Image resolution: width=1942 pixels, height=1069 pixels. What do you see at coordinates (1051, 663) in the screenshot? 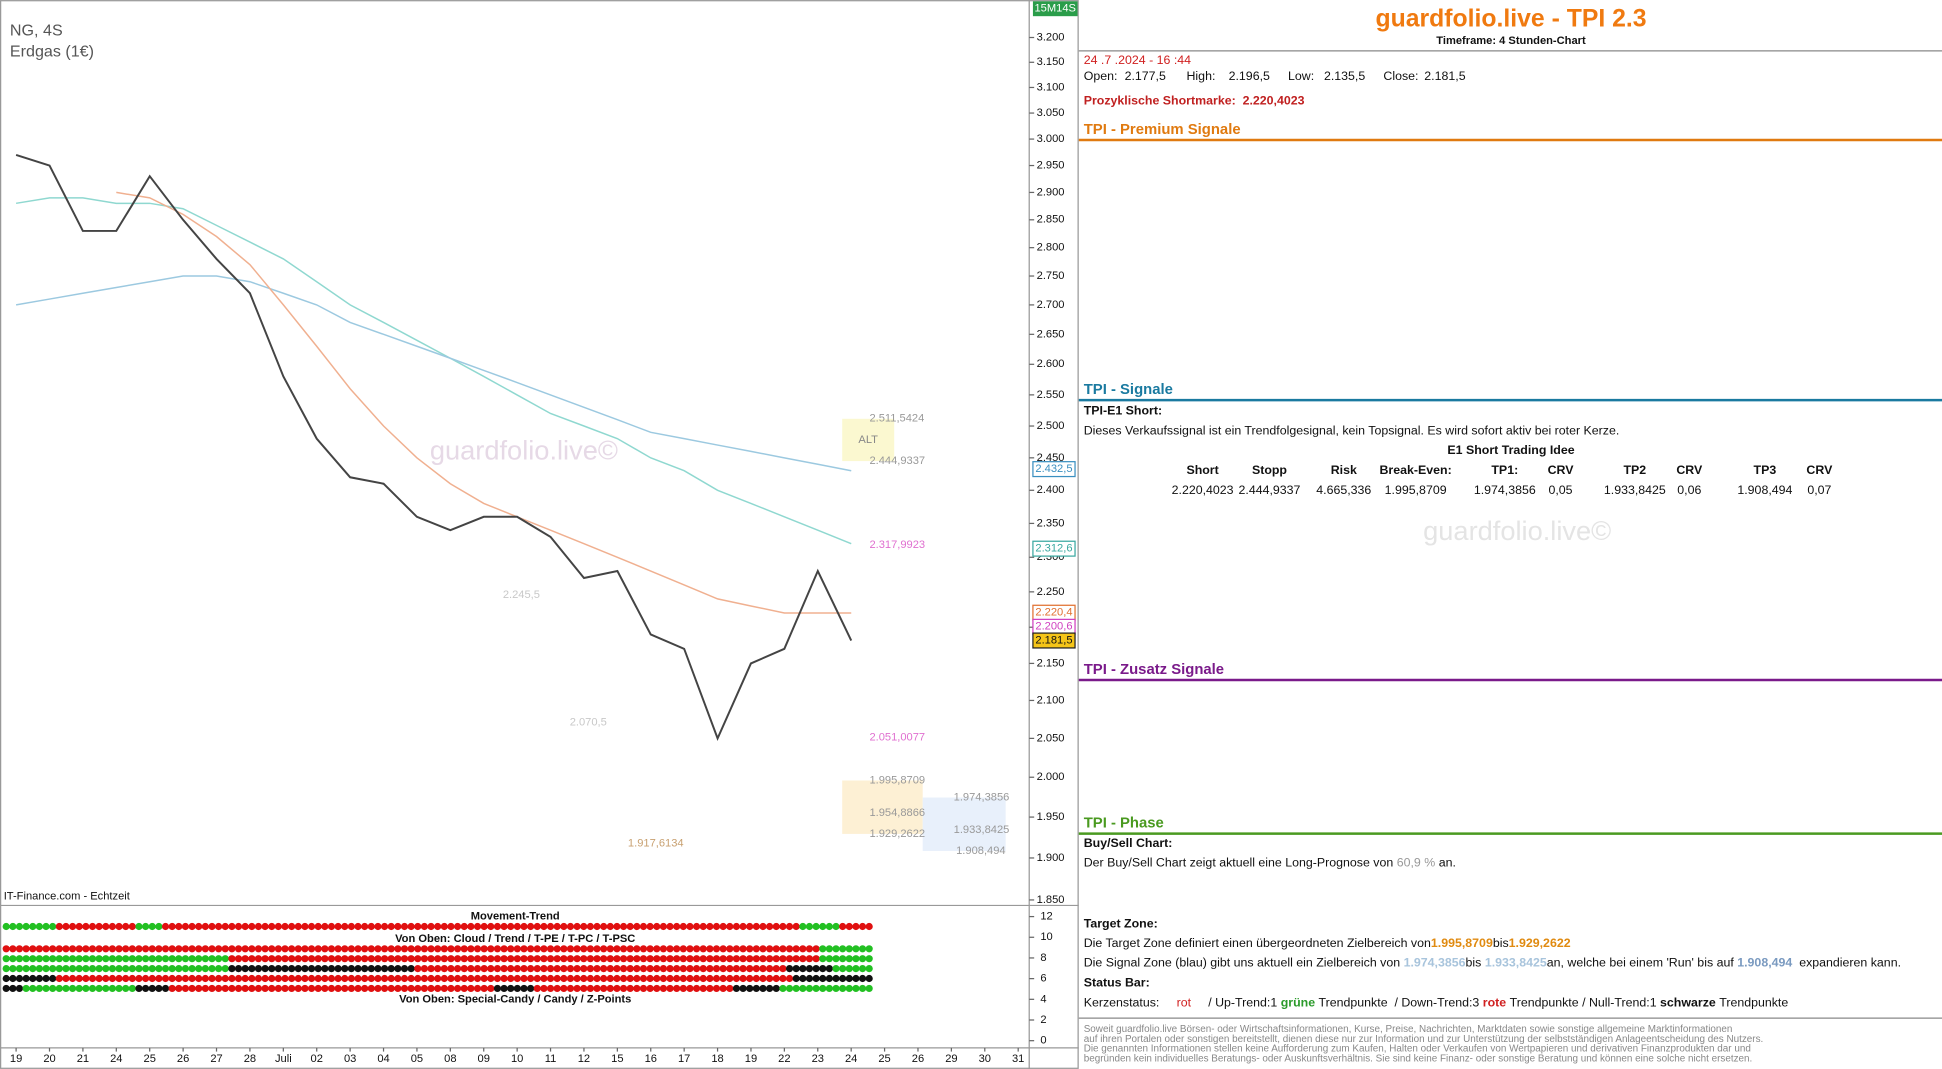
I see `y-tick-label: 2.150` at bounding box center [1051, 663].